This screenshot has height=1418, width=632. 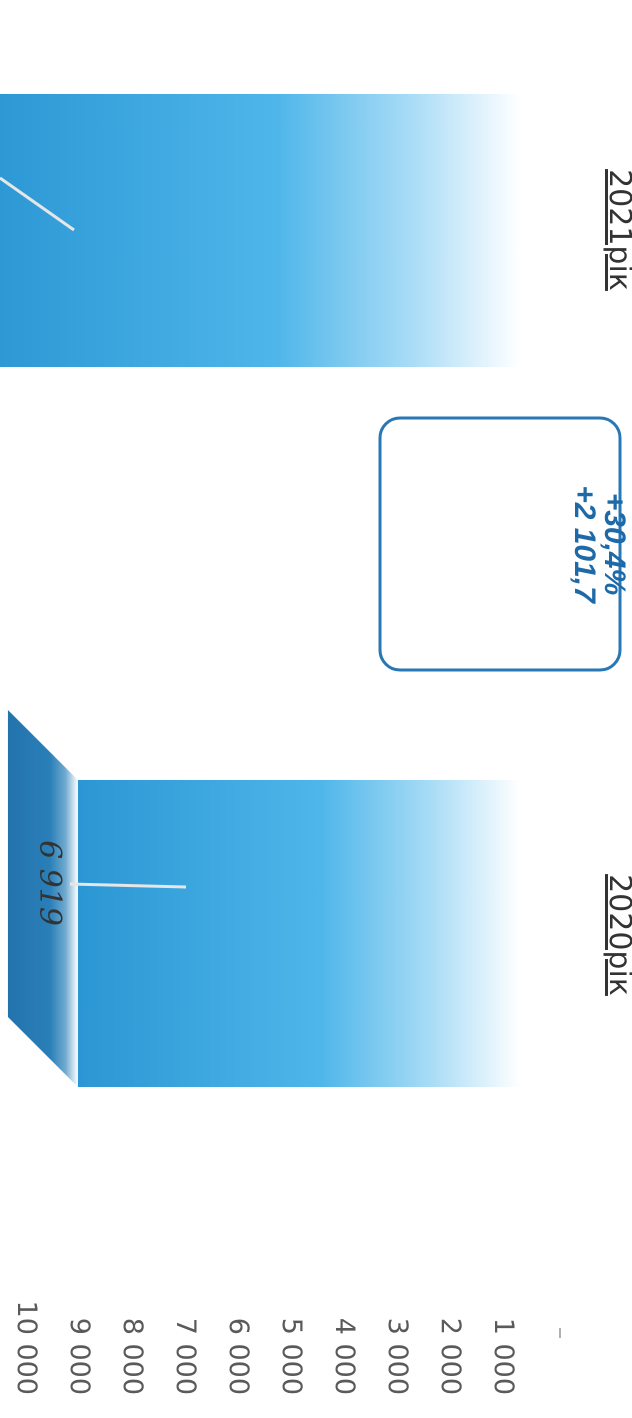 I want to click on y-tick-label: 8 000, so click(x=132, y=1356).